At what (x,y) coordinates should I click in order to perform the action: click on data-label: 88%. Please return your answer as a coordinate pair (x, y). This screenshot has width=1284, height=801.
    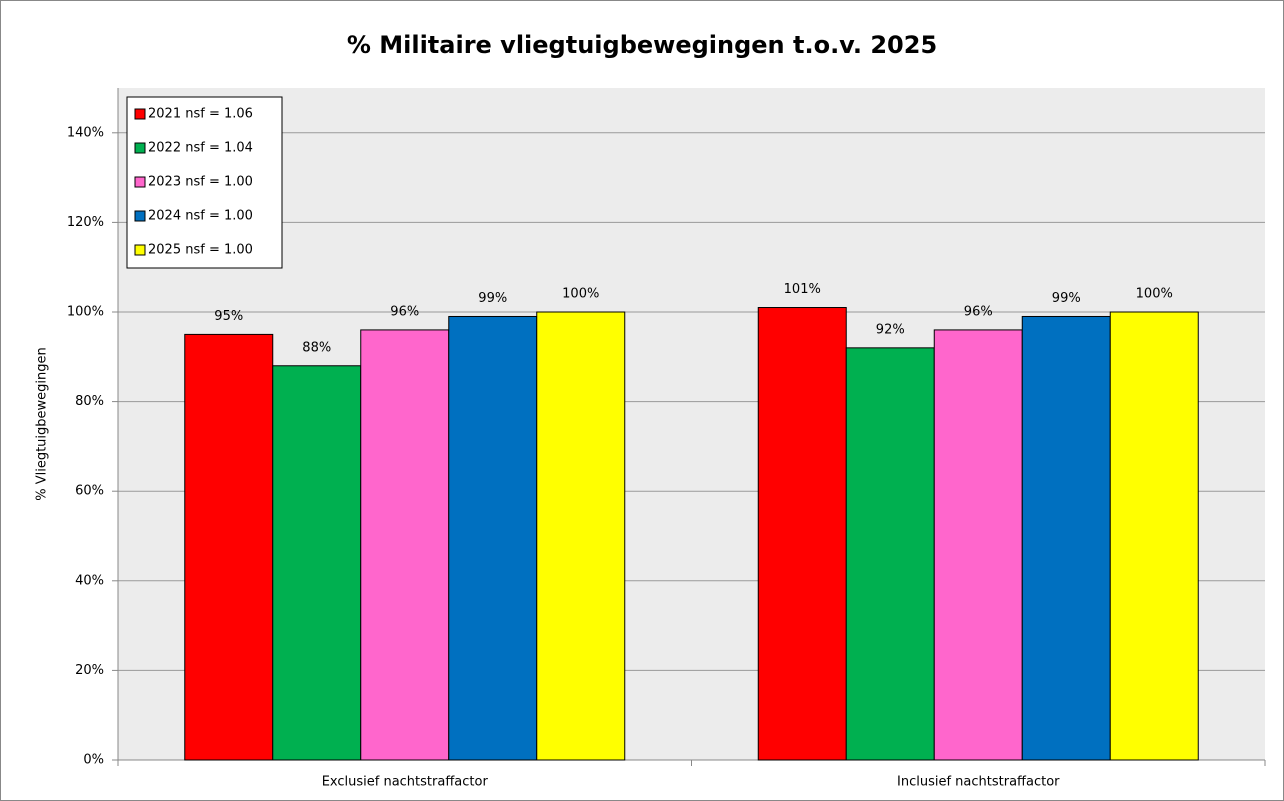
    Looking at the image, I should click on (316, 347).